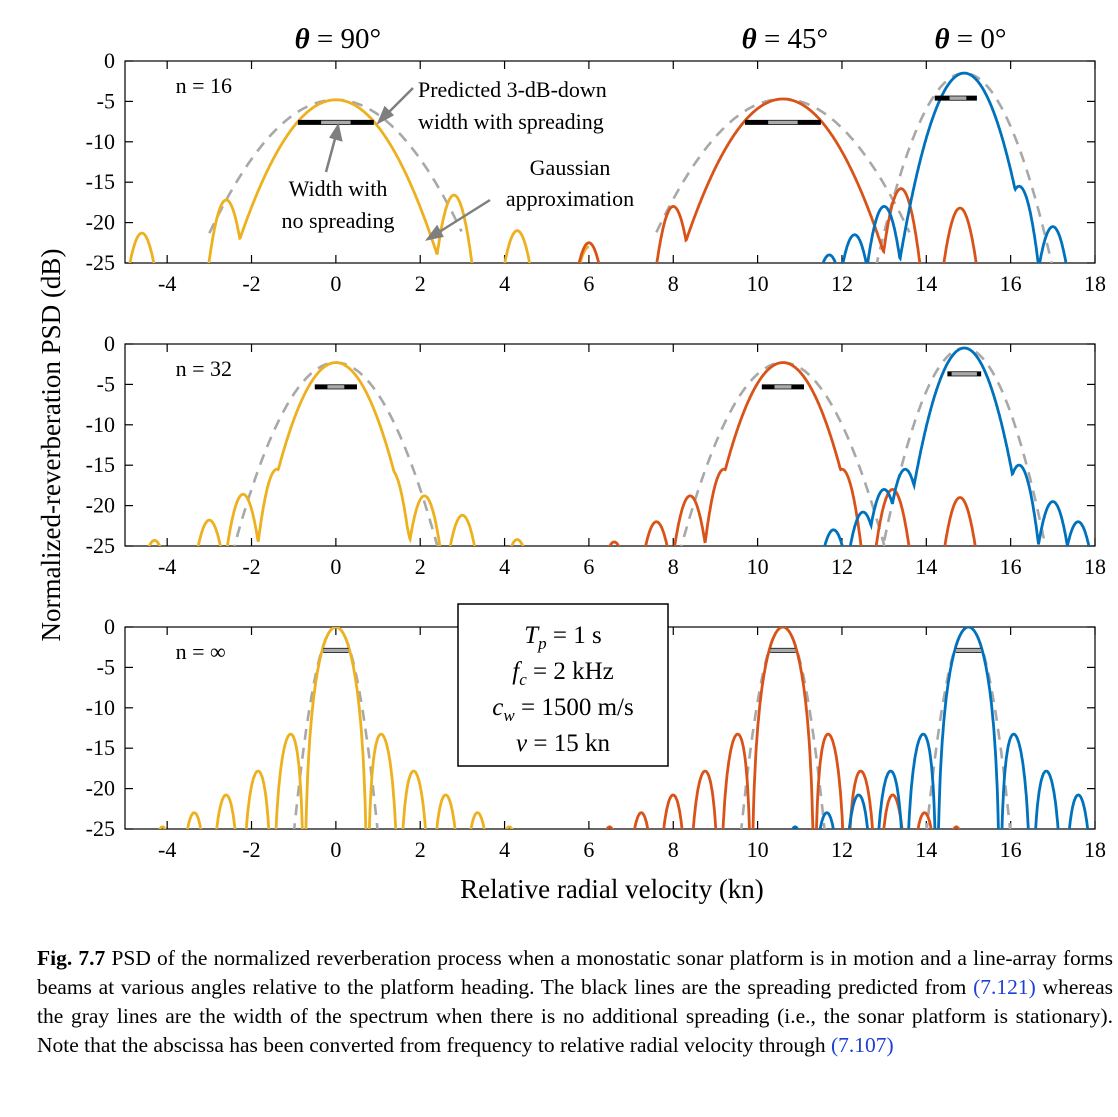 The height and width of the screenshot is (1117, 1118). Describe the element at coordinates (331, 153) in the screenshot. I see `arrow-nospread` at that location.